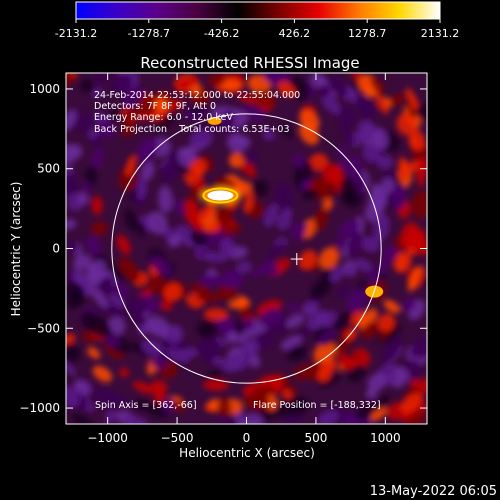 This screenshot has width=500, height=500. I want to click on colorbar-tick-label: 1278.7, so click(367, 33).